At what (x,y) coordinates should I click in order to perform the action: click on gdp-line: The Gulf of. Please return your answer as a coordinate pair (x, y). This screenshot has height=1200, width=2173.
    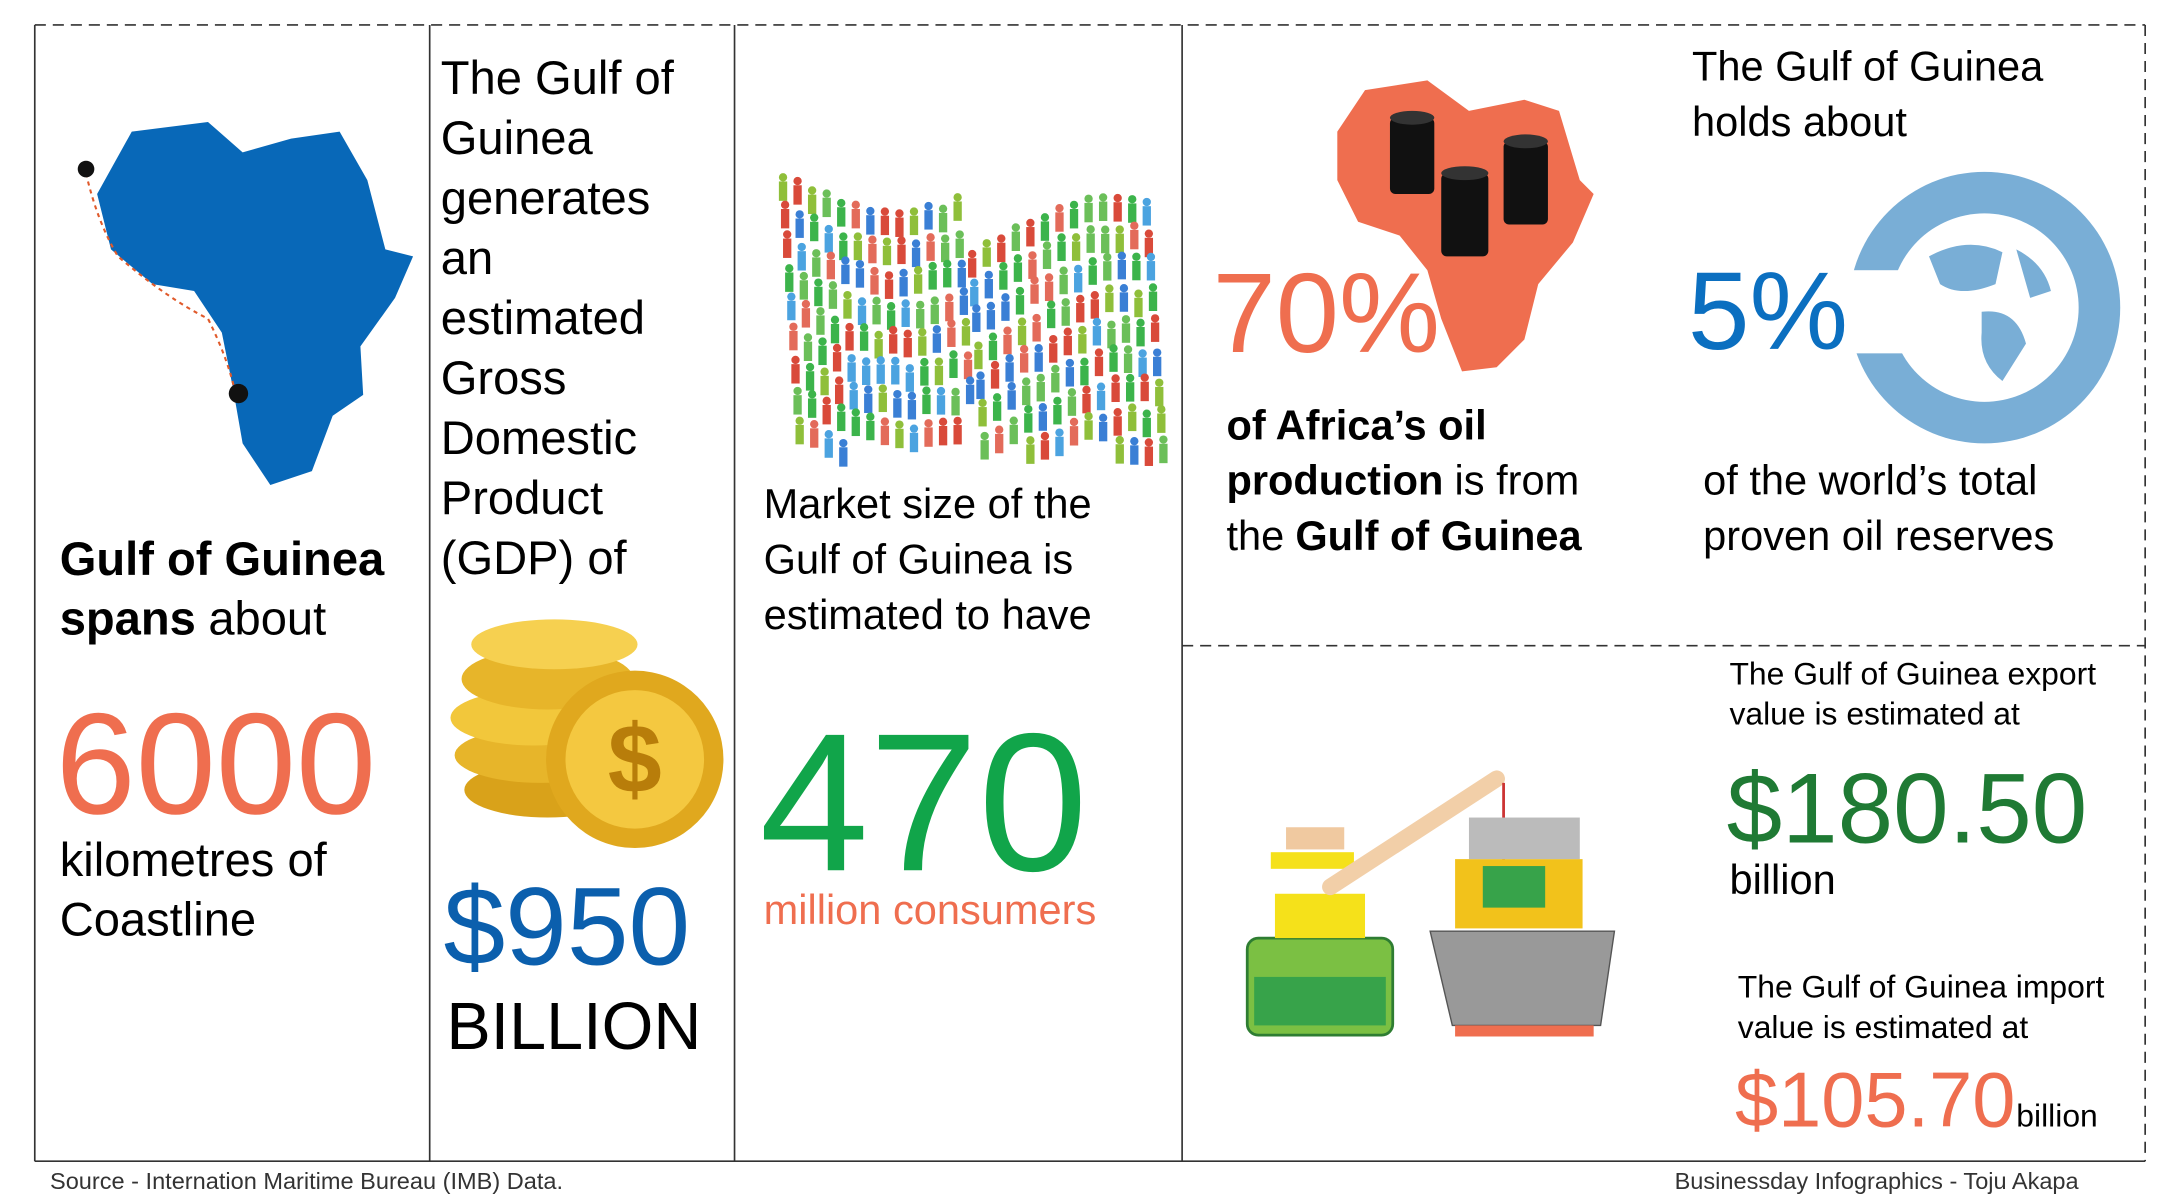
    Looking at the image, I should click on (558, 77).